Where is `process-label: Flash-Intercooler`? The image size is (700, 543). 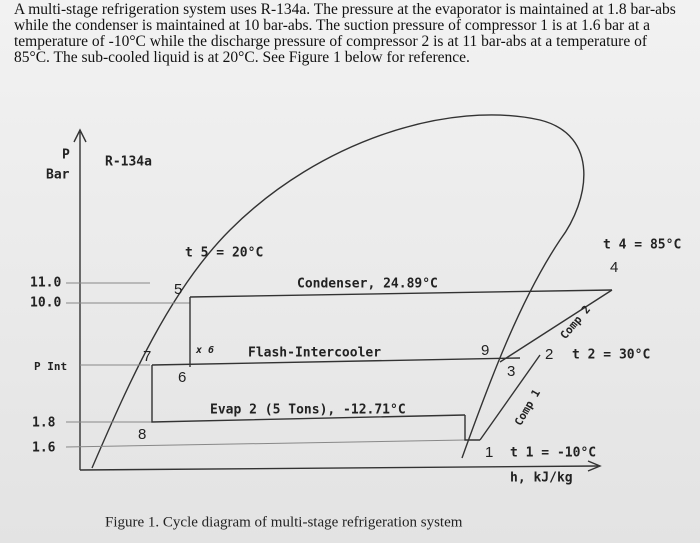 process-label: Flash-Intercooler is located at coordinates (314, 353).